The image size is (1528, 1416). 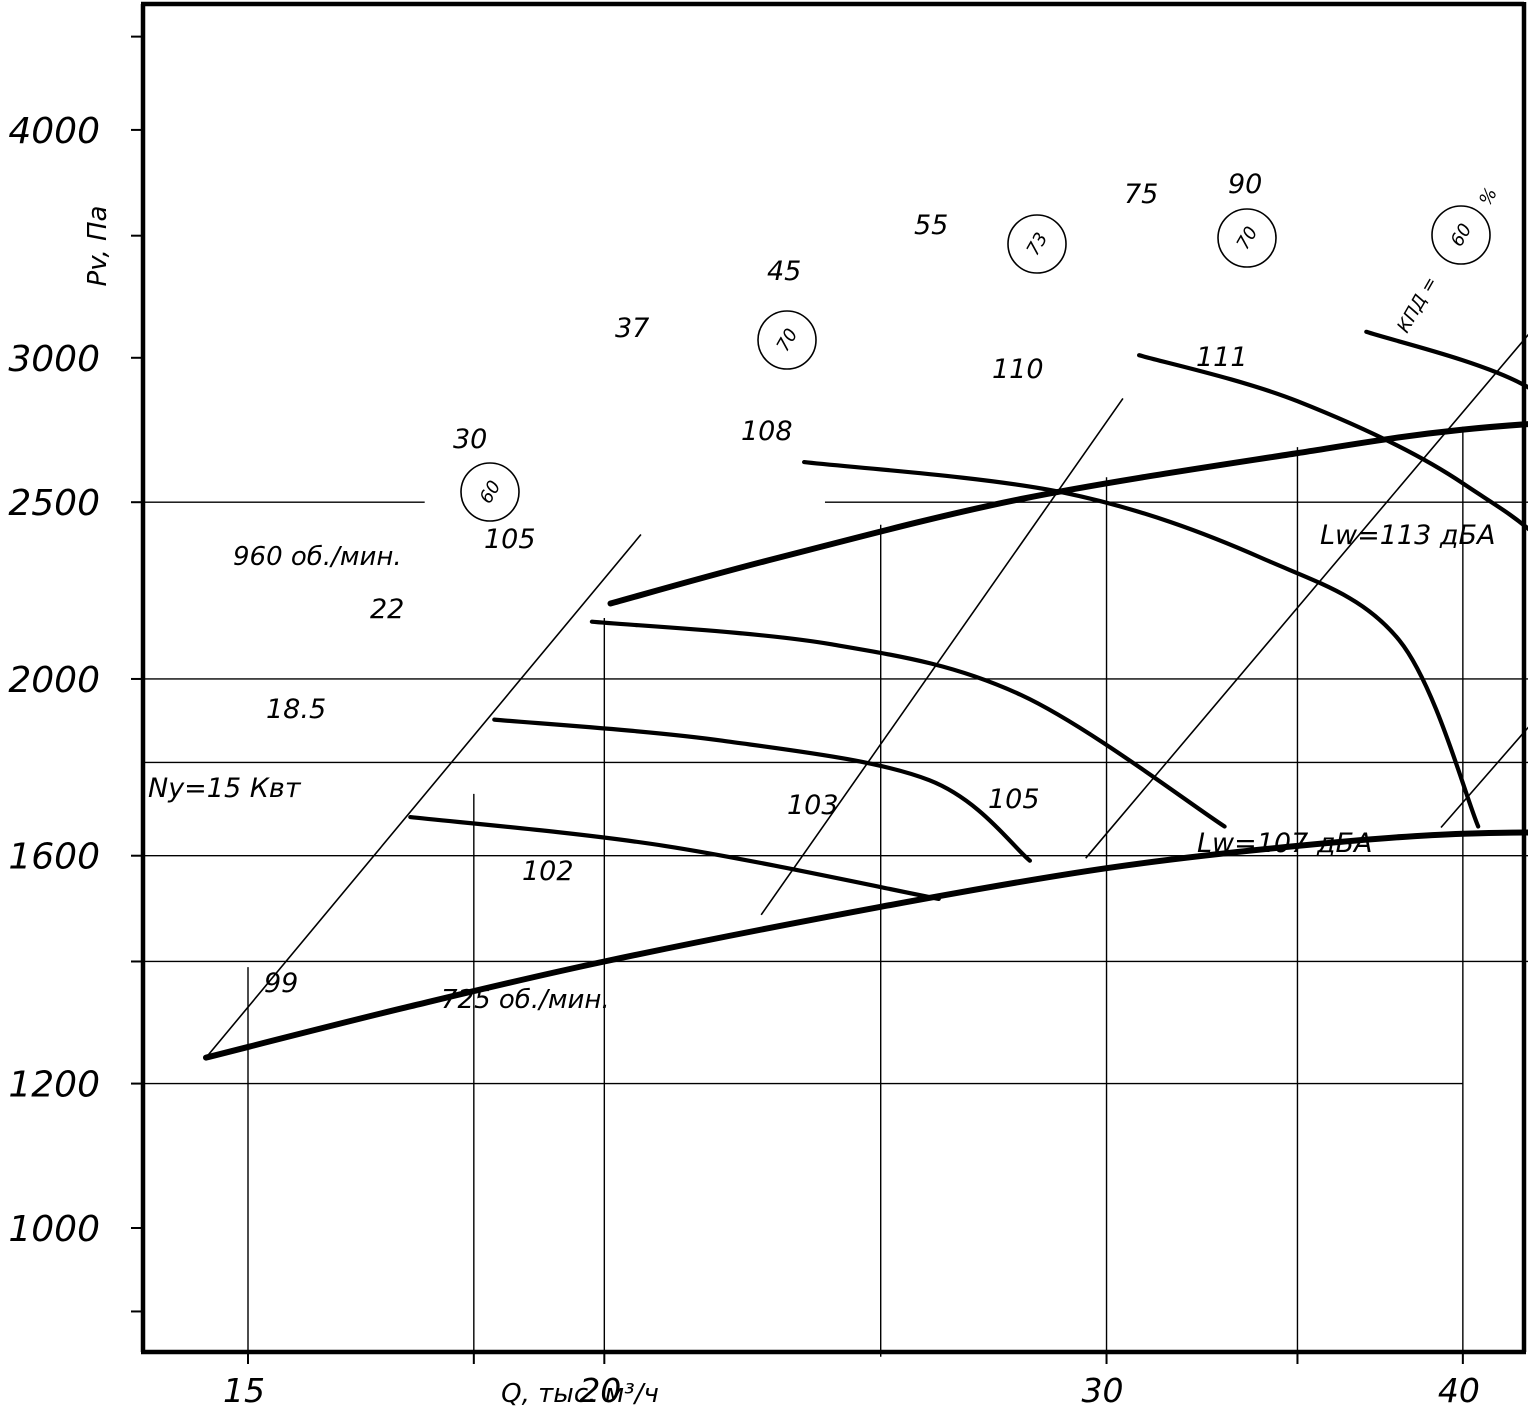 I want to click on x-tick-label: 15, so click(x=244, y=1390).